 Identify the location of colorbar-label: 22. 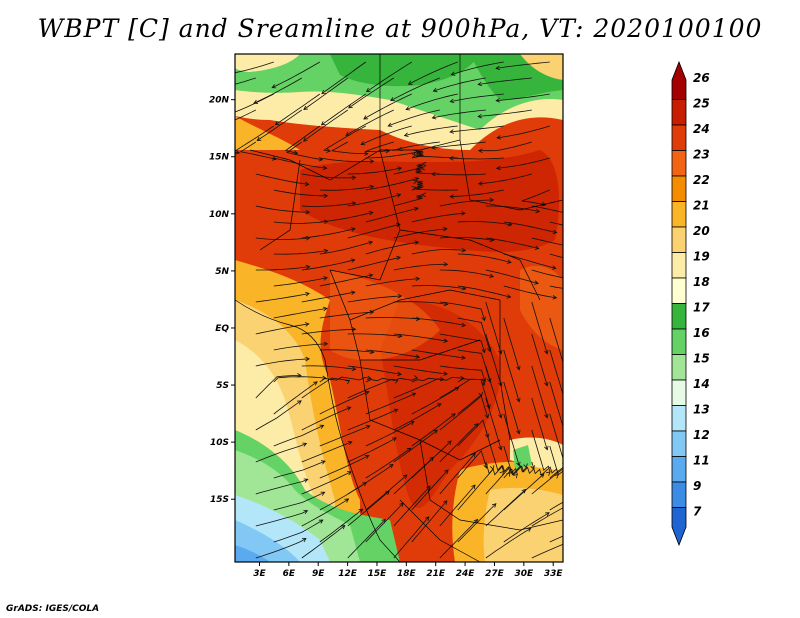
(701, 180).